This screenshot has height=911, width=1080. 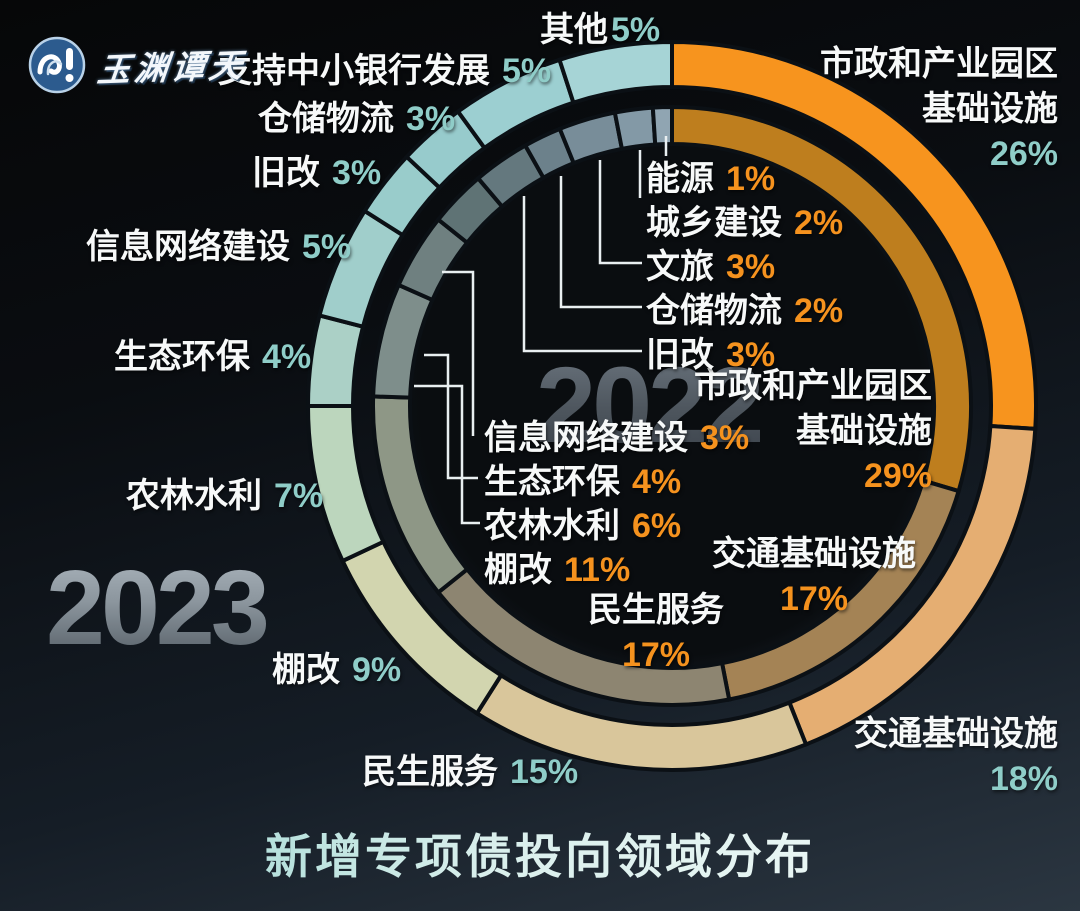 I want to click on callout-value: 26%, so click(x=1023, y=154).